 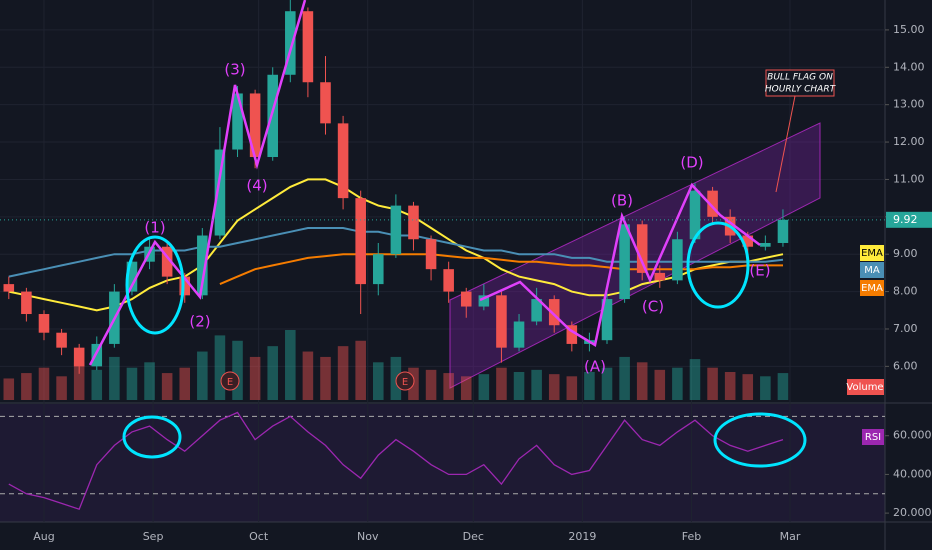 What do you see at coordinates (909, 66) in the screenshot?
I see `y-tick-label: 14.00` at bounding box center [909, 66].